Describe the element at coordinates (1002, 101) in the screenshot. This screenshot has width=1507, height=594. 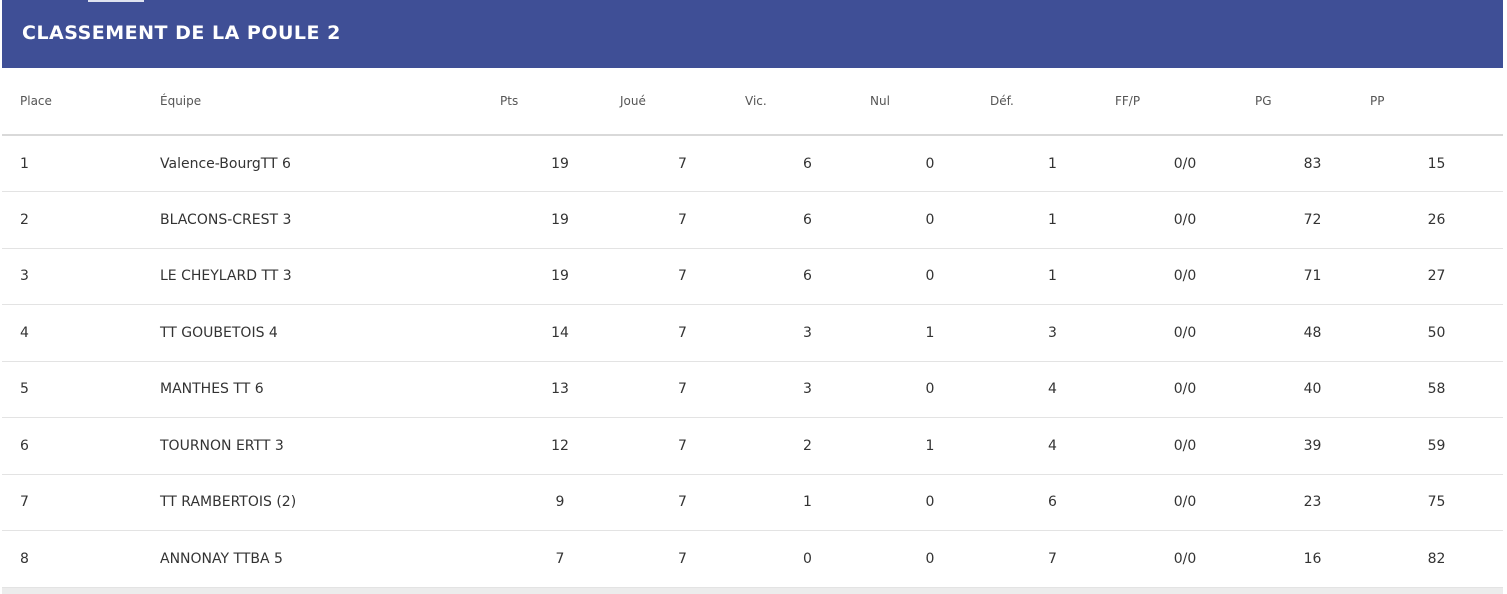
I see `column-header-losses: Déf.` at that location.